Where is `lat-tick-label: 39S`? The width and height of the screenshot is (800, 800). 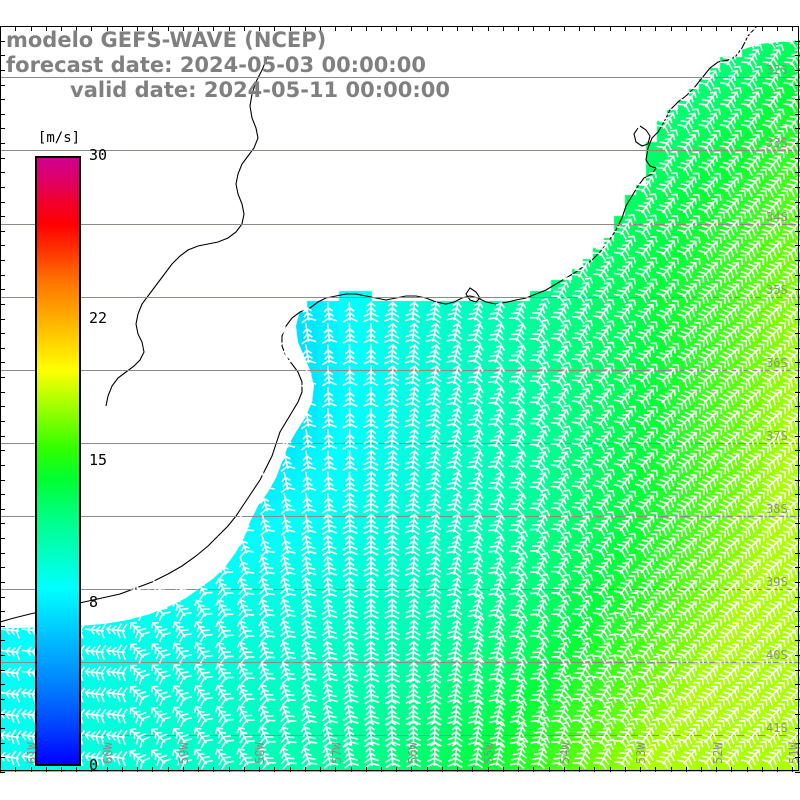 lat-tick-label: 39S is located at coordinates (777, 582).